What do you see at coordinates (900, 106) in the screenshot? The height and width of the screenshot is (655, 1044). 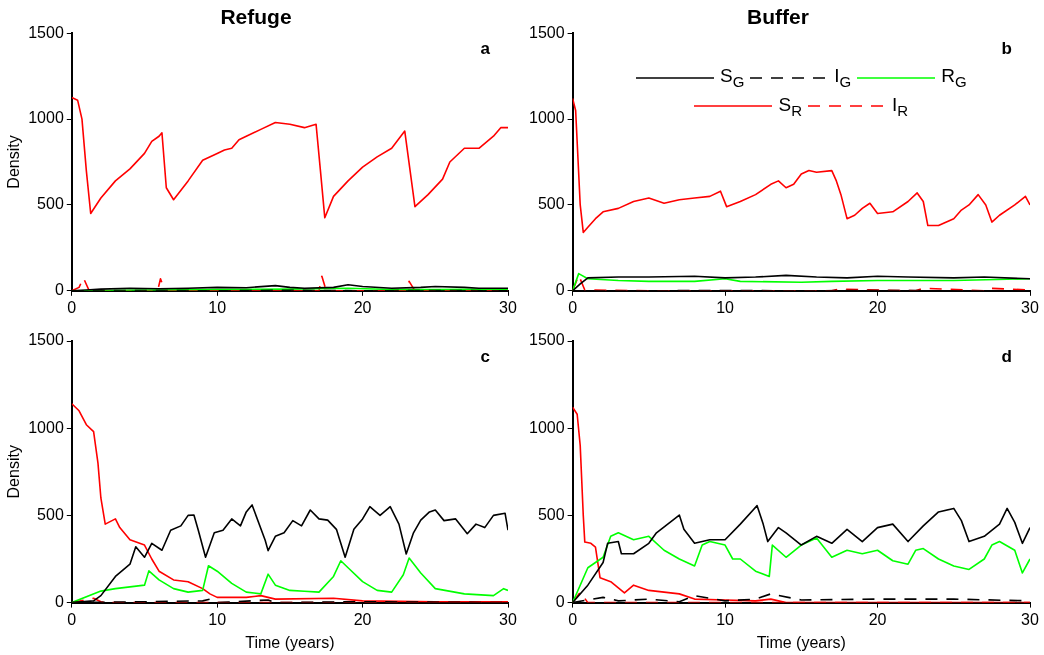 I see `legend-label: I$_{R}$` at bounding box center [900, 106].